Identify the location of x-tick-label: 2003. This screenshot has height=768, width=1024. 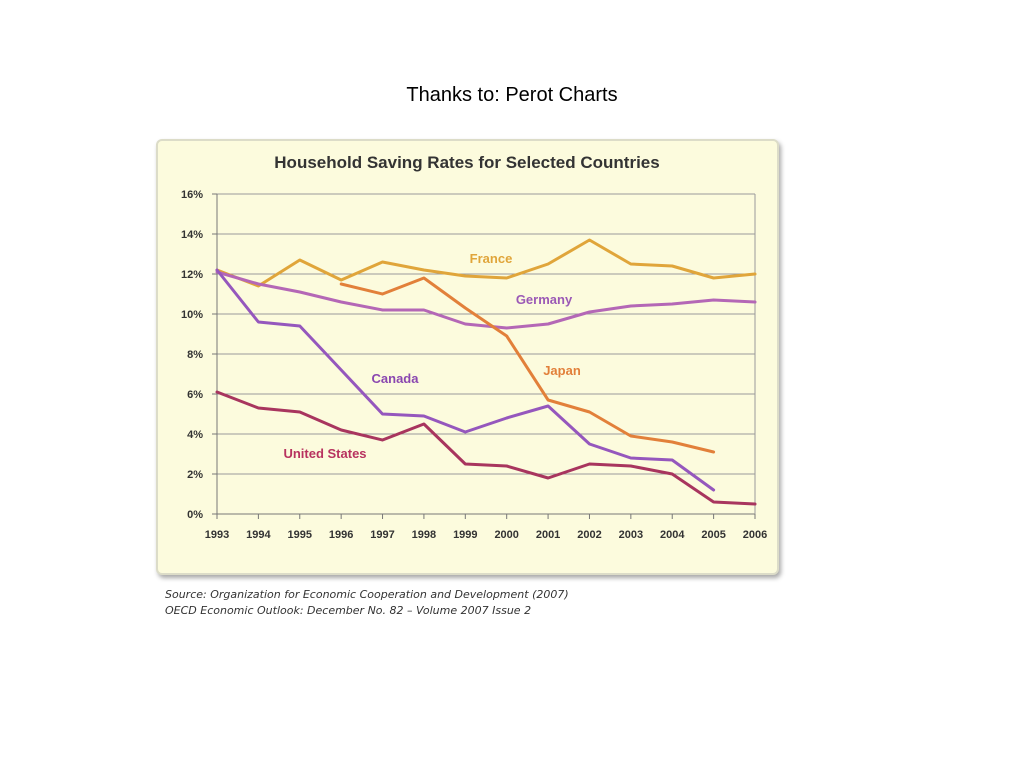
(631, 535).